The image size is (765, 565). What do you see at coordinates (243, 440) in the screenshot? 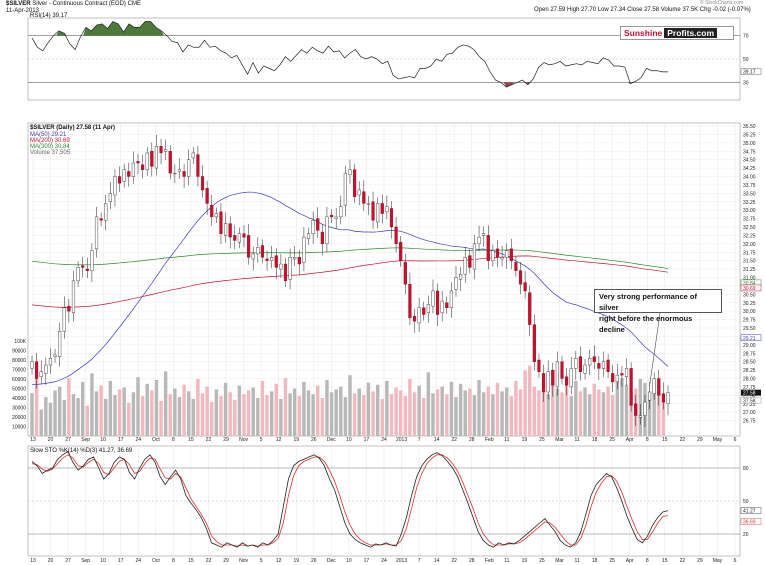
I see `x-tick-label: Nov` at bounding box center [243, 440].